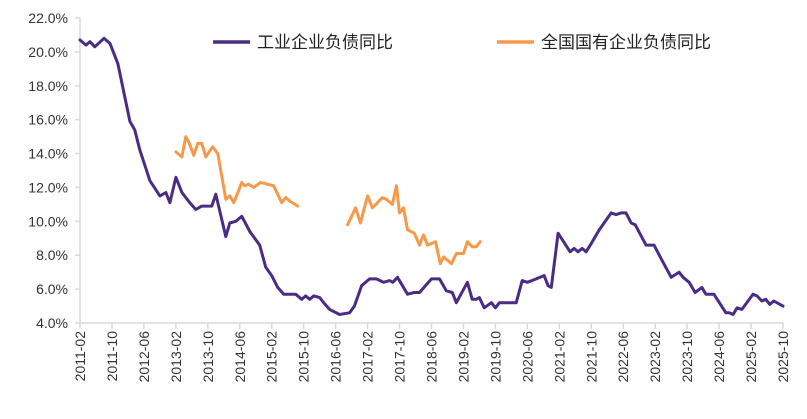 The image size is (807, 419). Describe the element at coordinates (336, 357) in the screenshot. I see `x-tick-label: 2016-06` at that location.